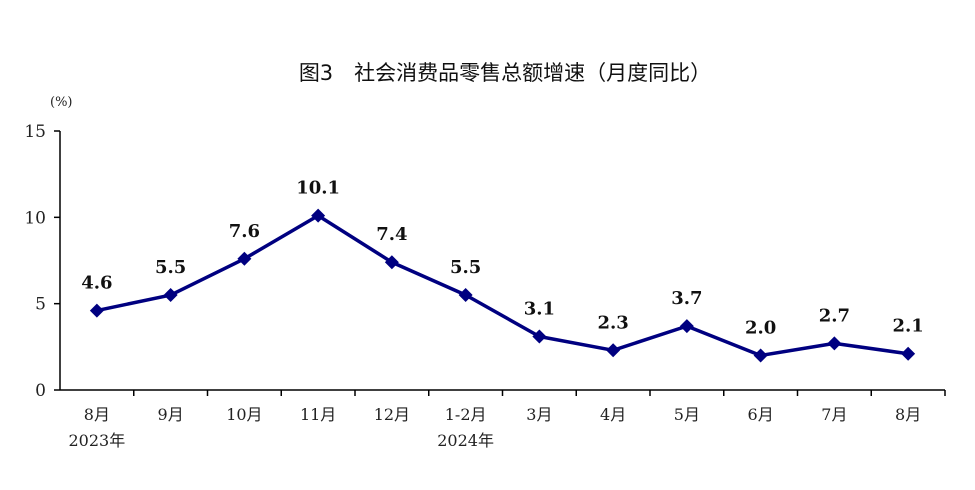  I want to click on x-axis-ticks: 8月 9月 10月 11月 12月 1-2月 3月 4月 5月 6月 7月 8月 2023年 2024年, so click(507, 420).